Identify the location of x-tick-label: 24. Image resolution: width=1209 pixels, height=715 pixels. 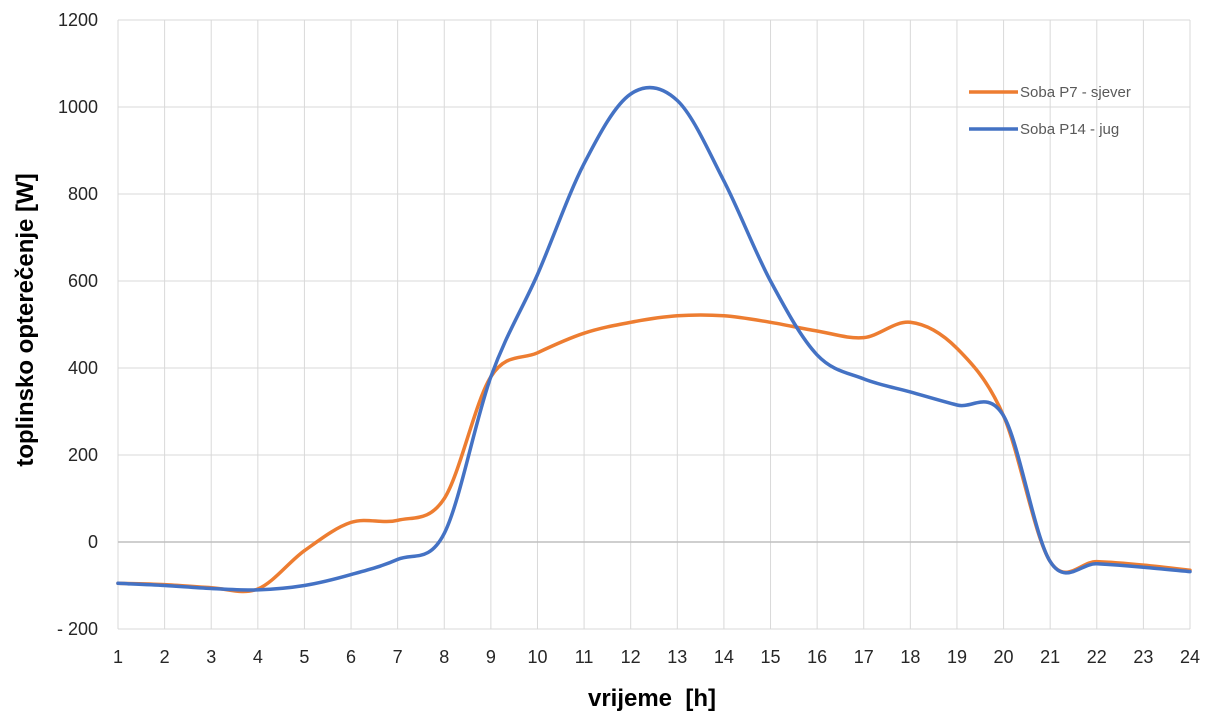
(1190, 657).